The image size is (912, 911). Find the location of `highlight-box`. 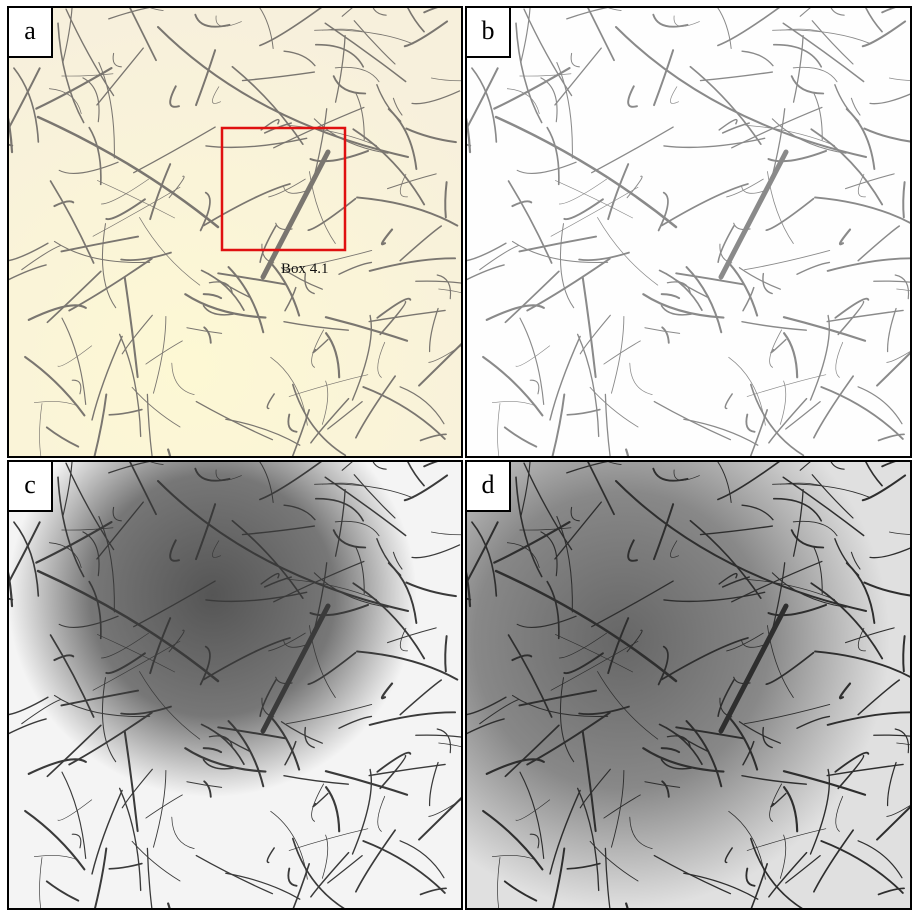

highlight-box is located at coordinates (283, 189).